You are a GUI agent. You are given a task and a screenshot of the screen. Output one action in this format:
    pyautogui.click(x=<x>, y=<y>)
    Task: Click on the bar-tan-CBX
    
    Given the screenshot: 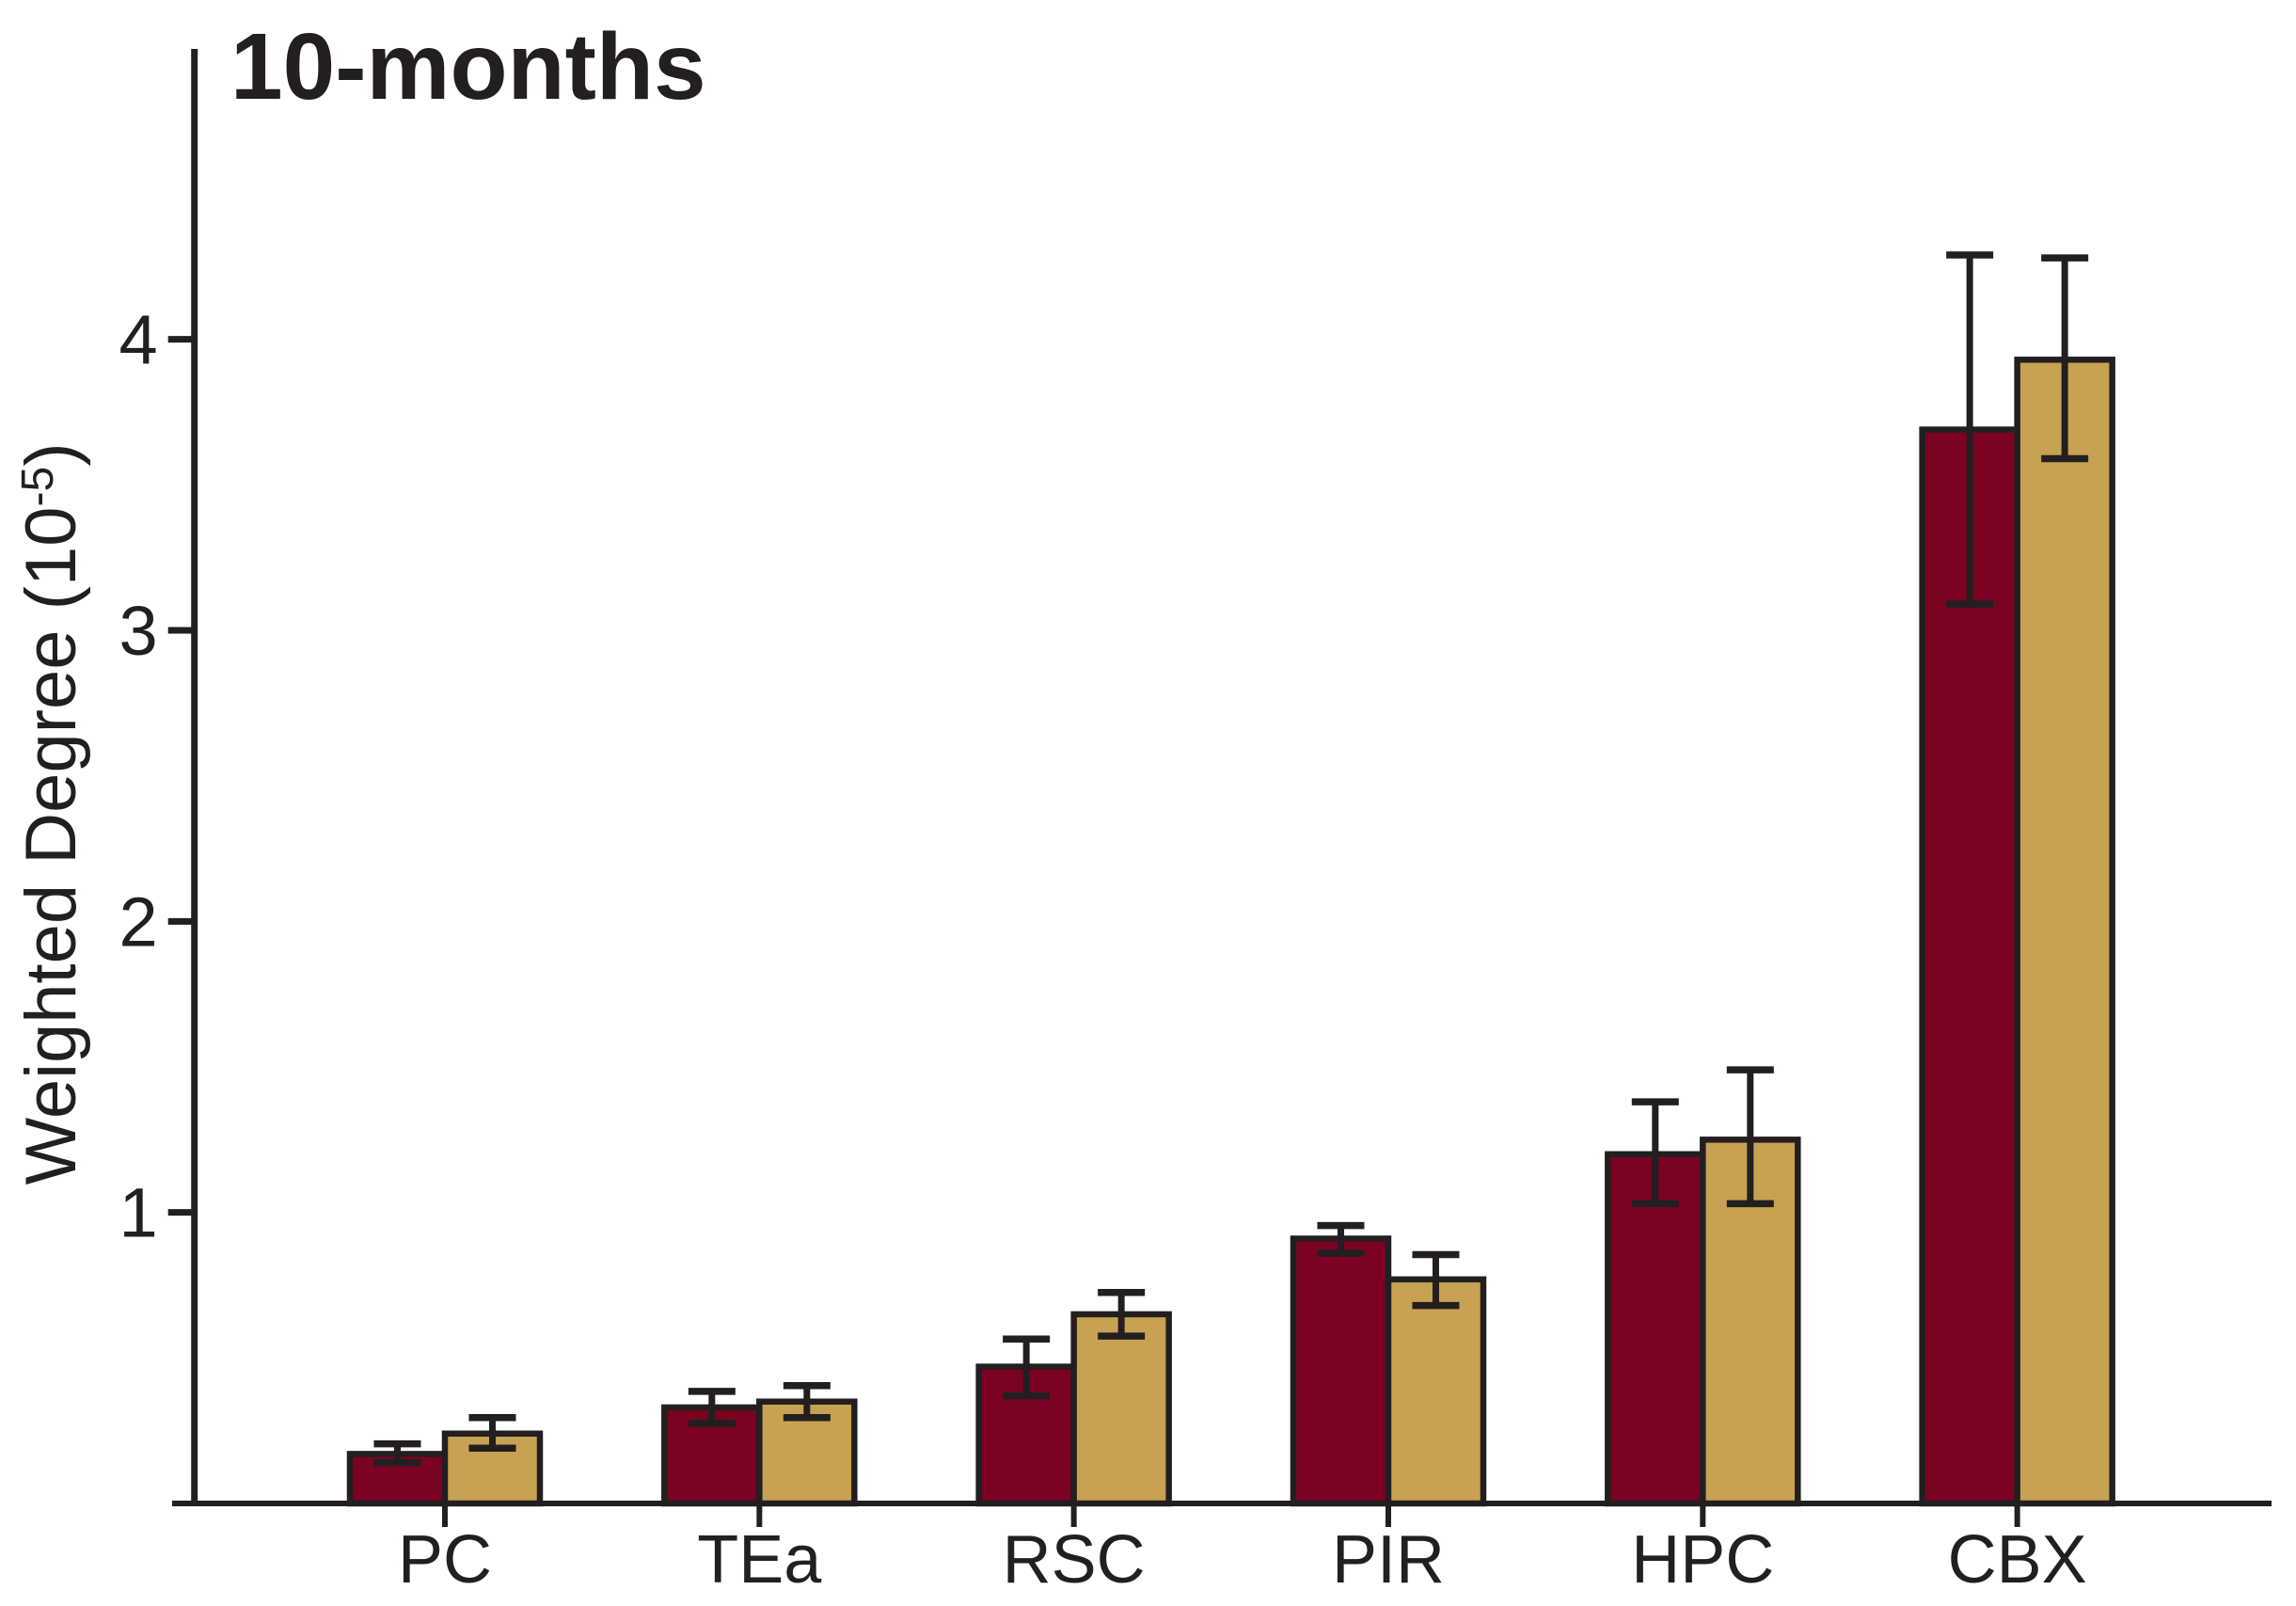 What is the action you would take?
    pyautogui.click(x=2064, y=932)
    